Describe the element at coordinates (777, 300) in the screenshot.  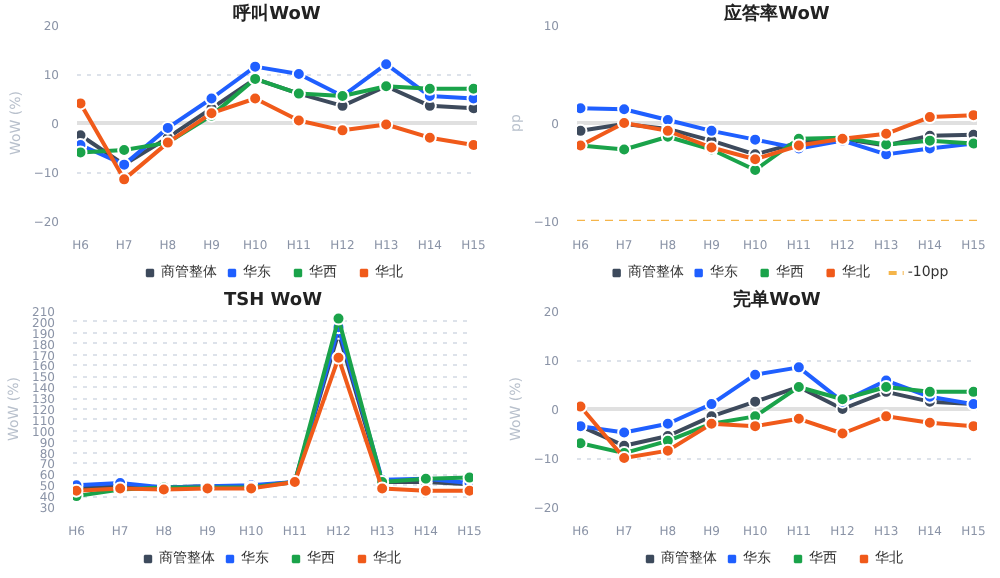
I see `chart-title: 完单WoW` at that location.